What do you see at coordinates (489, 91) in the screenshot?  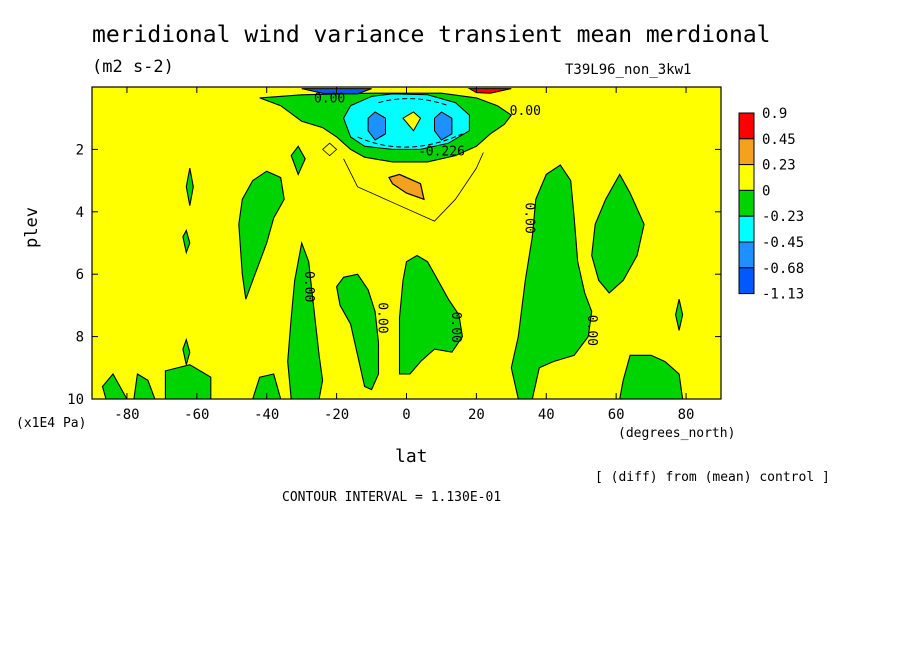 I see `top-strip-positive` at bounding box center [489, 91].